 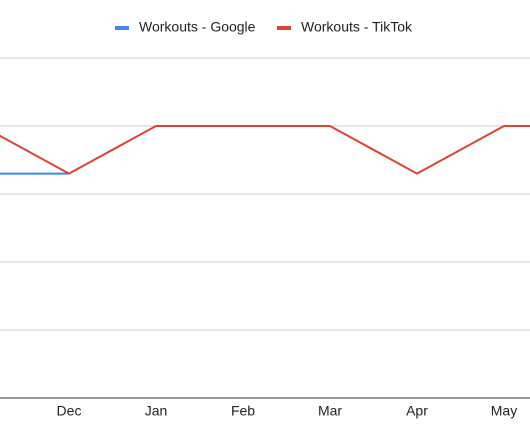 What do you see at coordinates (330, 411) in the screenshot?
I see `x-tick-label: Mar` at bounding box center [330, 411].